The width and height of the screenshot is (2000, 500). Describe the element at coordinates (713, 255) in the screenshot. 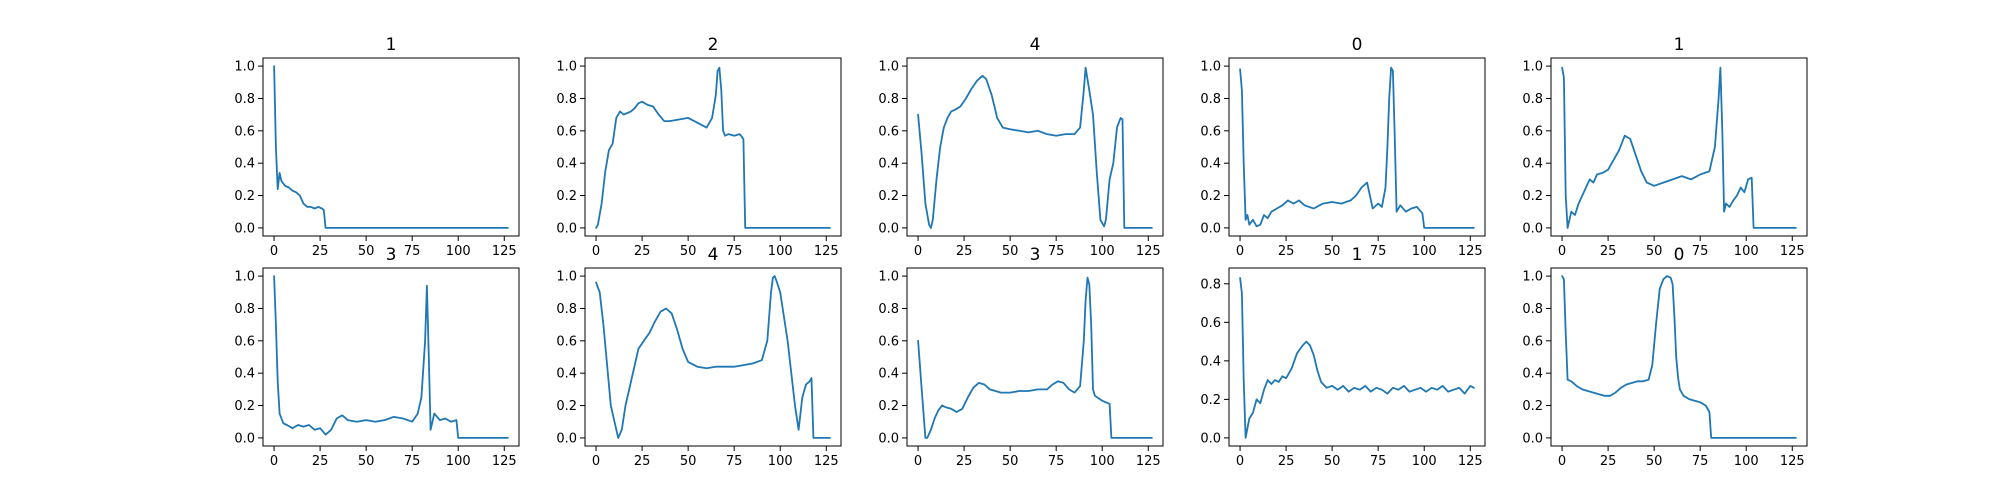

I see `subplot-title: 4` at that location.